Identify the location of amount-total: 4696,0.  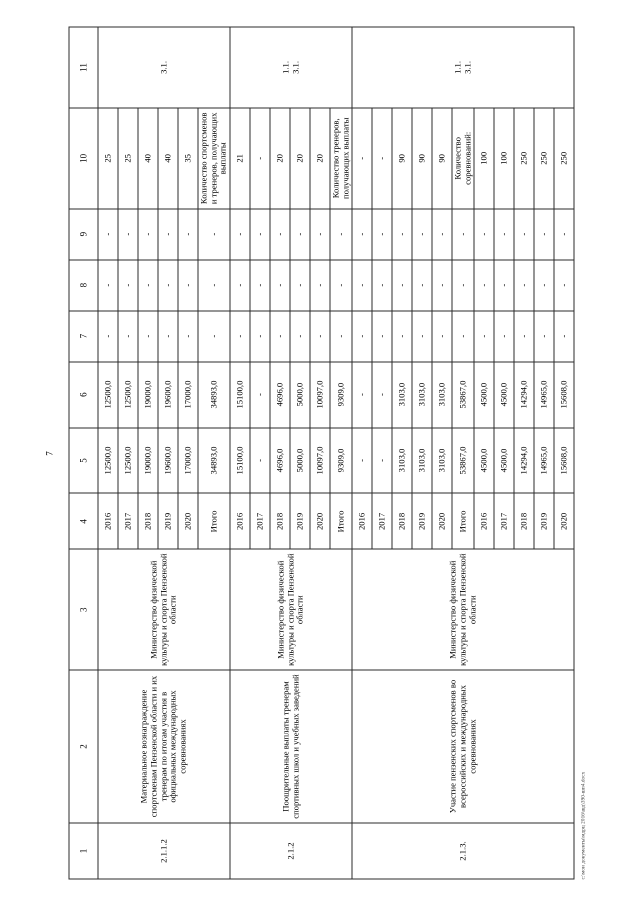
(279, 460).